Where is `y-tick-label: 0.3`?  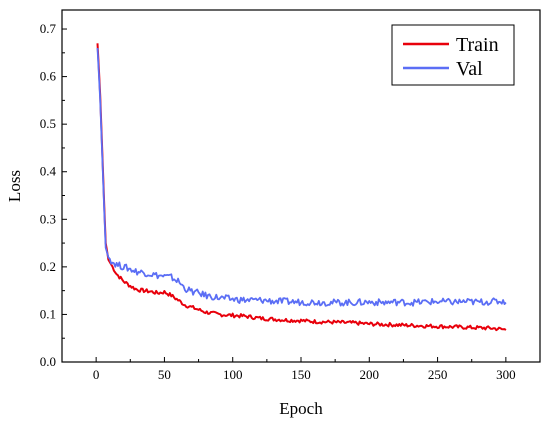 y-tick-label: 0.3 is located at coordinates (48, 218).